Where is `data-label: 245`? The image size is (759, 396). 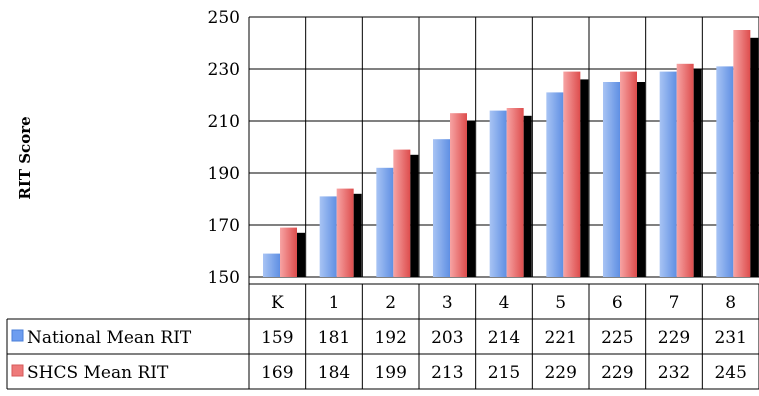 data-label: 245 is located at coordinates (730, 373).